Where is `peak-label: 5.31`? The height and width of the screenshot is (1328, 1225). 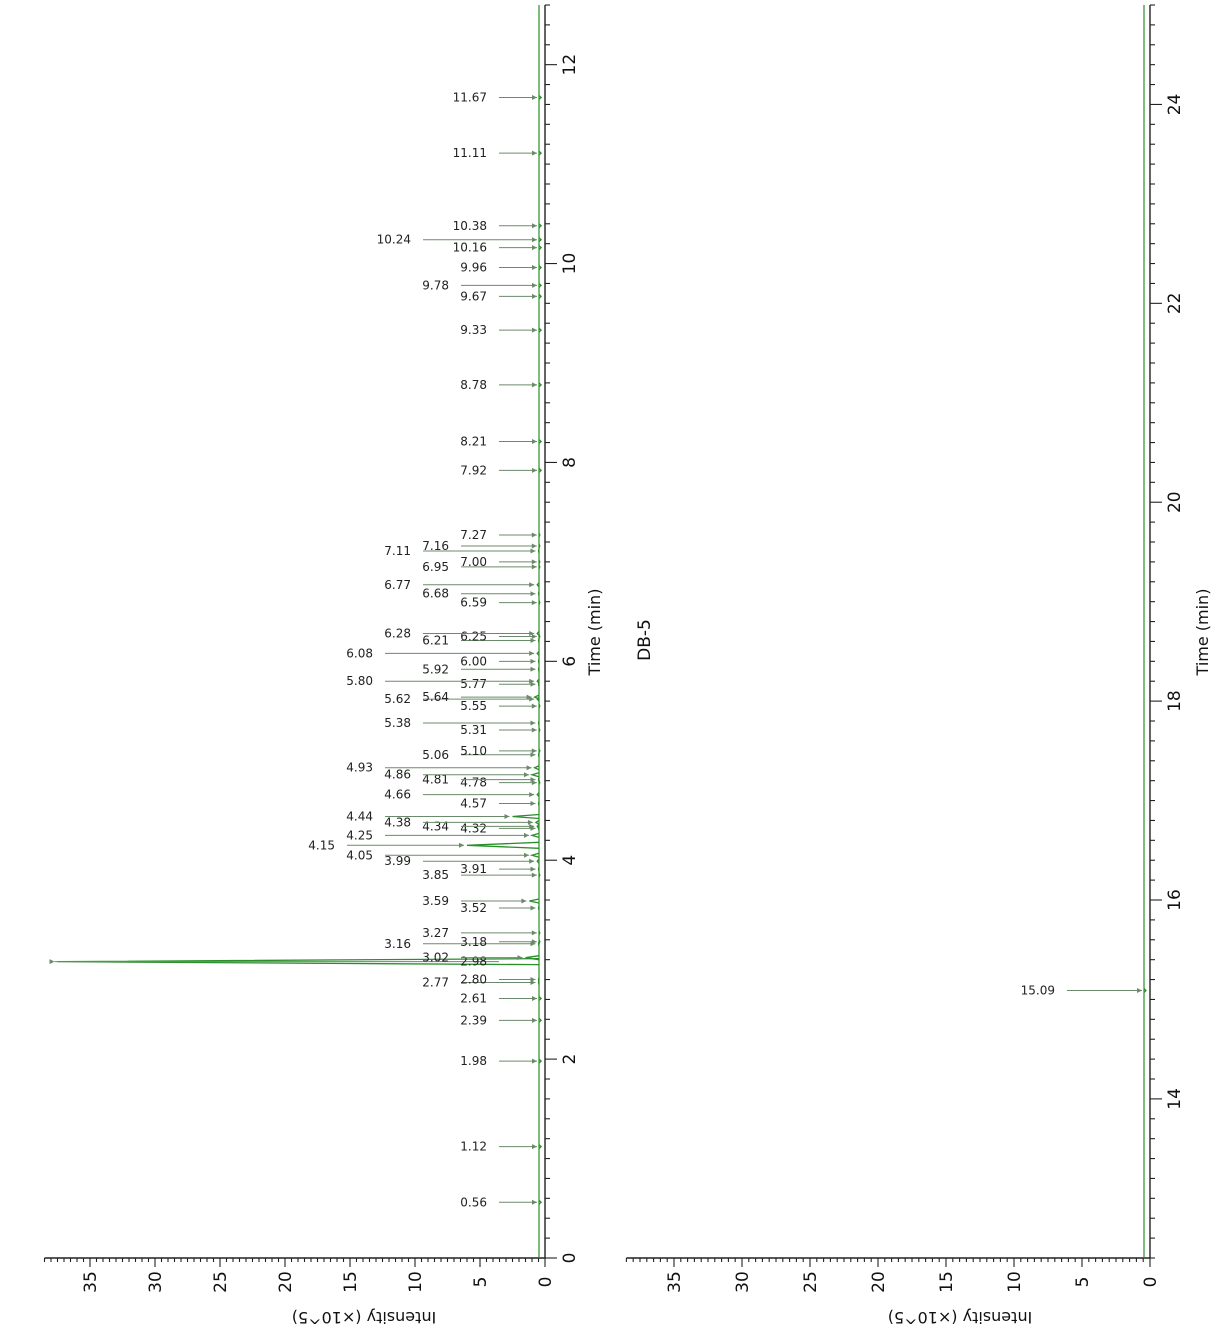
peak-label: 5.31 is located at coordinates (473, 730).